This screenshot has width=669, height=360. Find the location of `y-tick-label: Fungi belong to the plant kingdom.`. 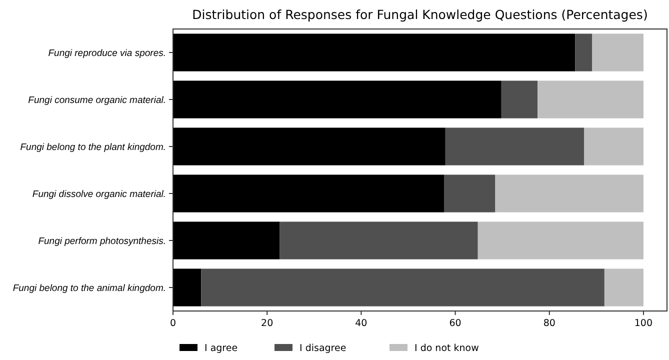

y-tick-label: Fungi belong to the plant kingdom. is located at coordinates (93, 147).